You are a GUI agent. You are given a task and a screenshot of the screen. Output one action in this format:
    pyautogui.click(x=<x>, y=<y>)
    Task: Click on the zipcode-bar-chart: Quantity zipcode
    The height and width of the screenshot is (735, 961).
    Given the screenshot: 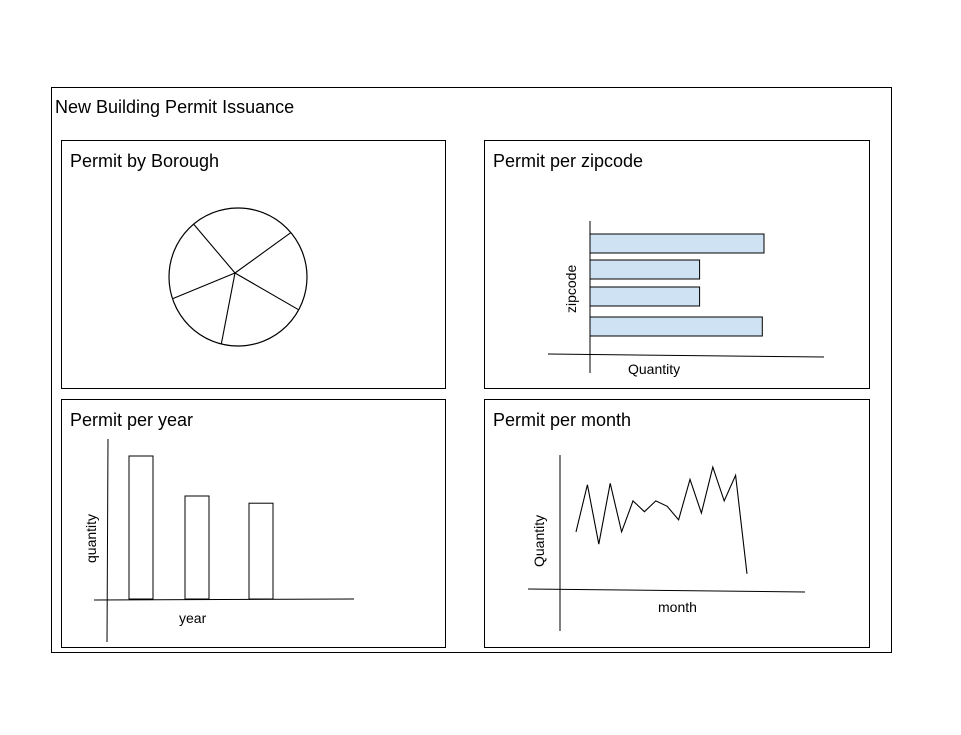 What is the action you would take?
    pyautogui.click(x=686, y=299)
    